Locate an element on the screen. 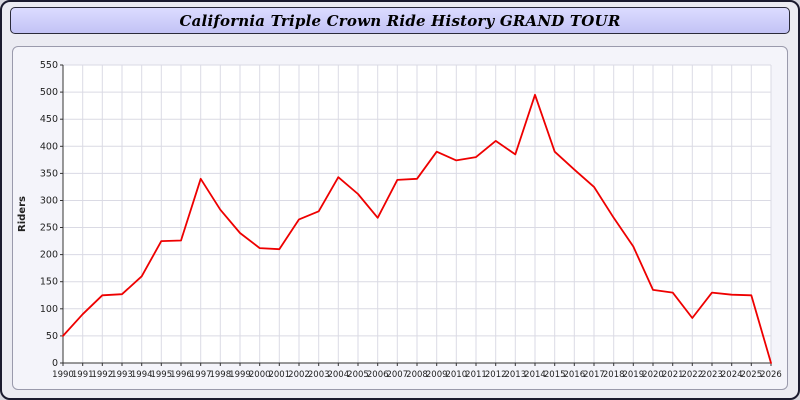 The width and height of the screenshot is (800, 400). svg-text: 2013 is located at coordinates (515, 375).